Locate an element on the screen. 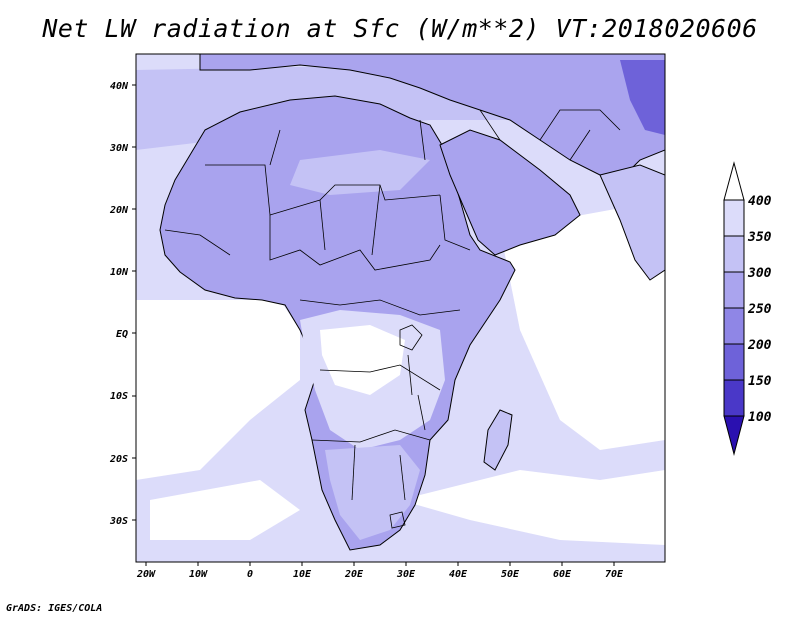  lon-label: 30E is located at coordinates (406, 574).